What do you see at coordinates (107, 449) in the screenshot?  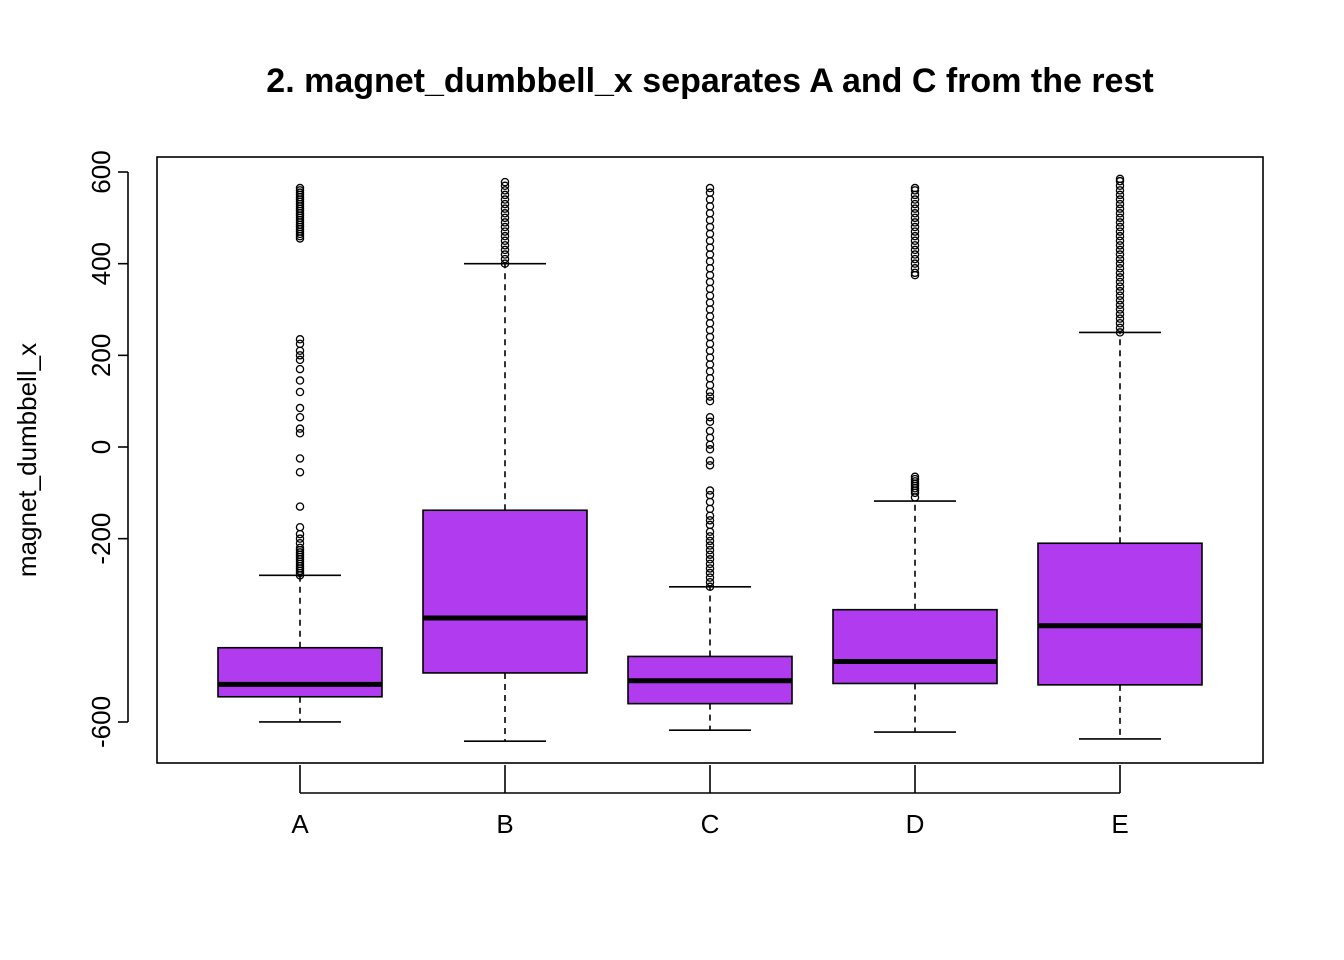 I see `y-axis: -600 -200 0 200 400 600` at bounding box center [107, 449].